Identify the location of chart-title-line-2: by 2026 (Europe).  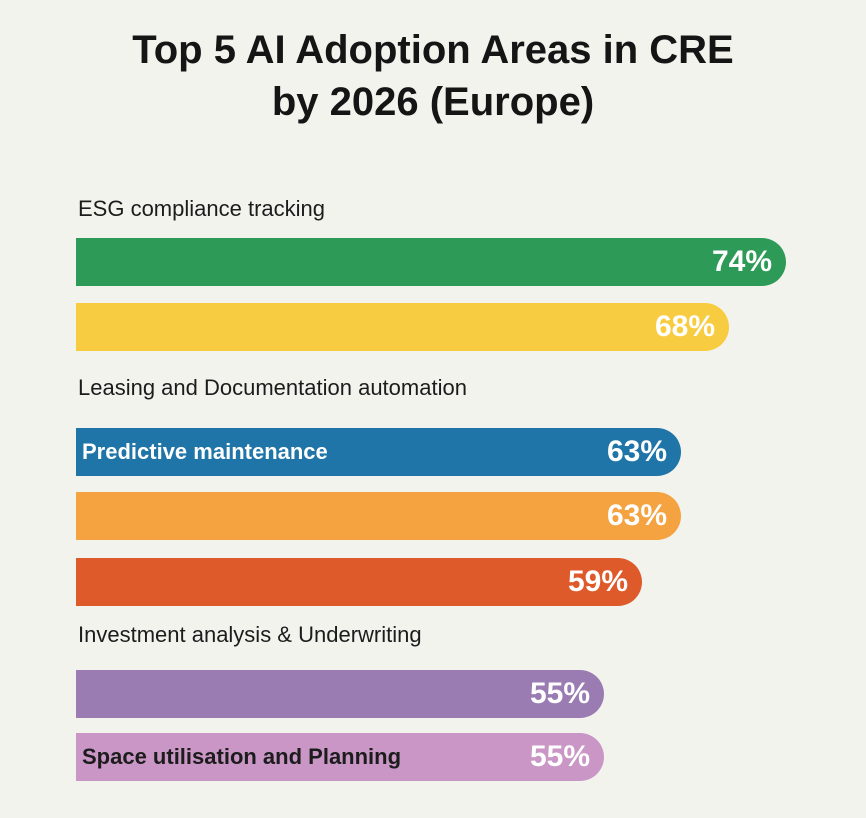
(433, 102).